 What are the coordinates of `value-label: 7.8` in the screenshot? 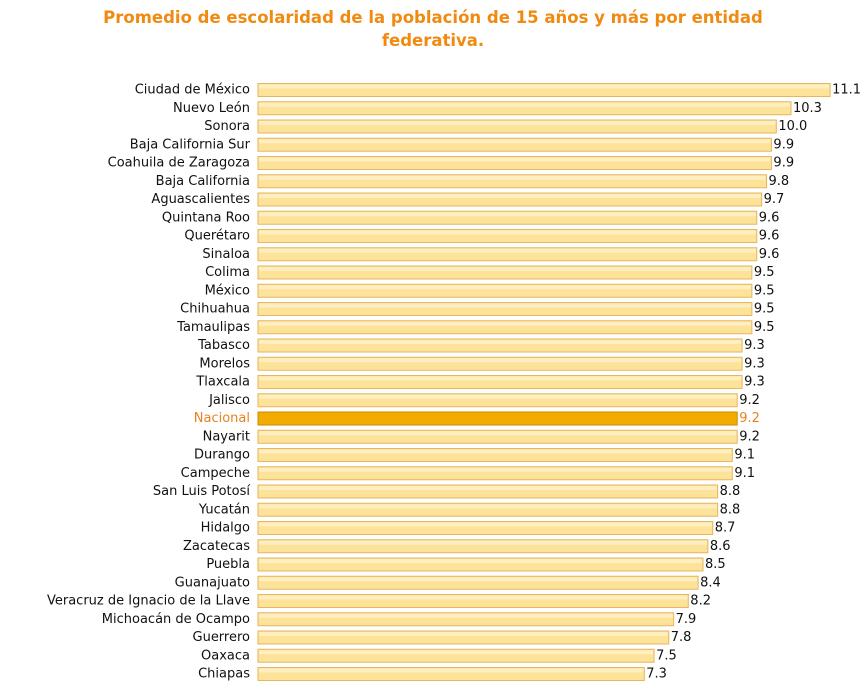 It's located at (681, 637).